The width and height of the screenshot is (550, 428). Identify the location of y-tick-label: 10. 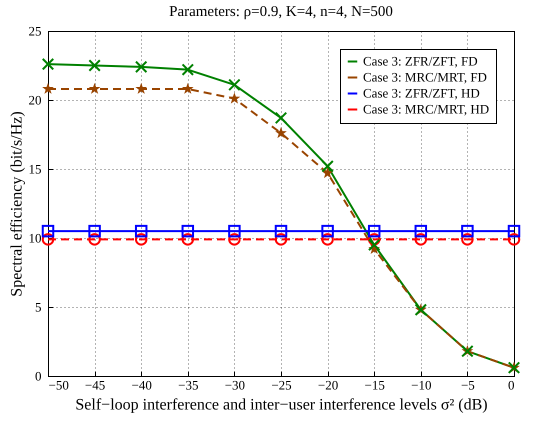
(35, 238).